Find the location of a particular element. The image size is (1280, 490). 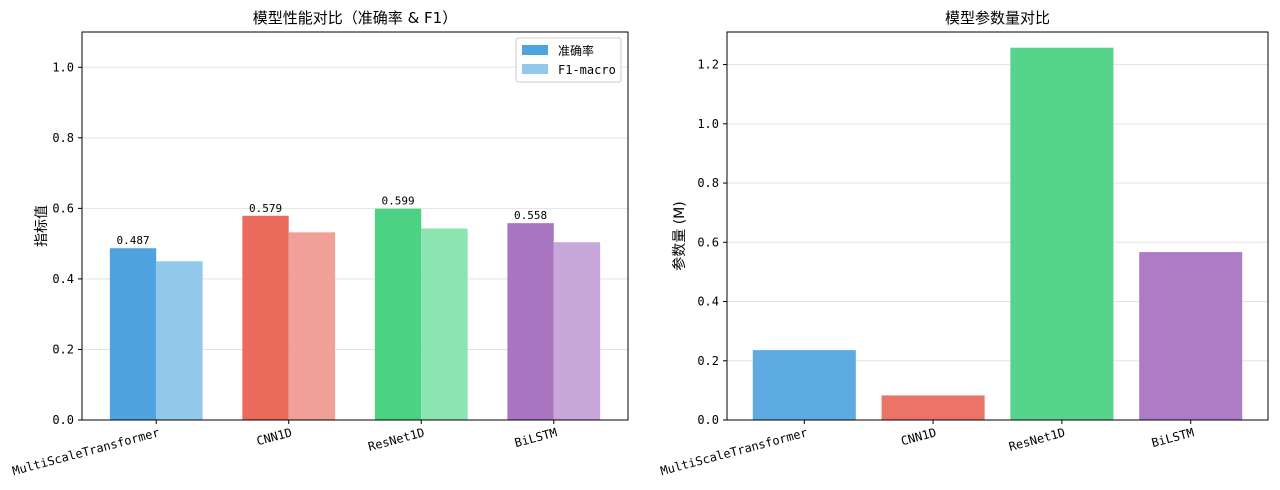

y-axis-label: 参数量 (M) is located at coordinates (679, 235).